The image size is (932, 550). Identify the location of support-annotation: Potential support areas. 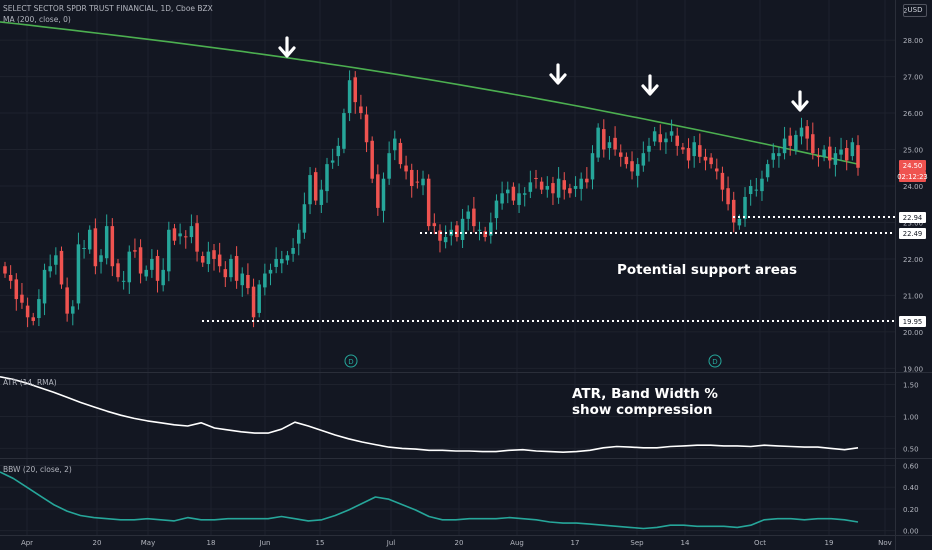
(707, 270).